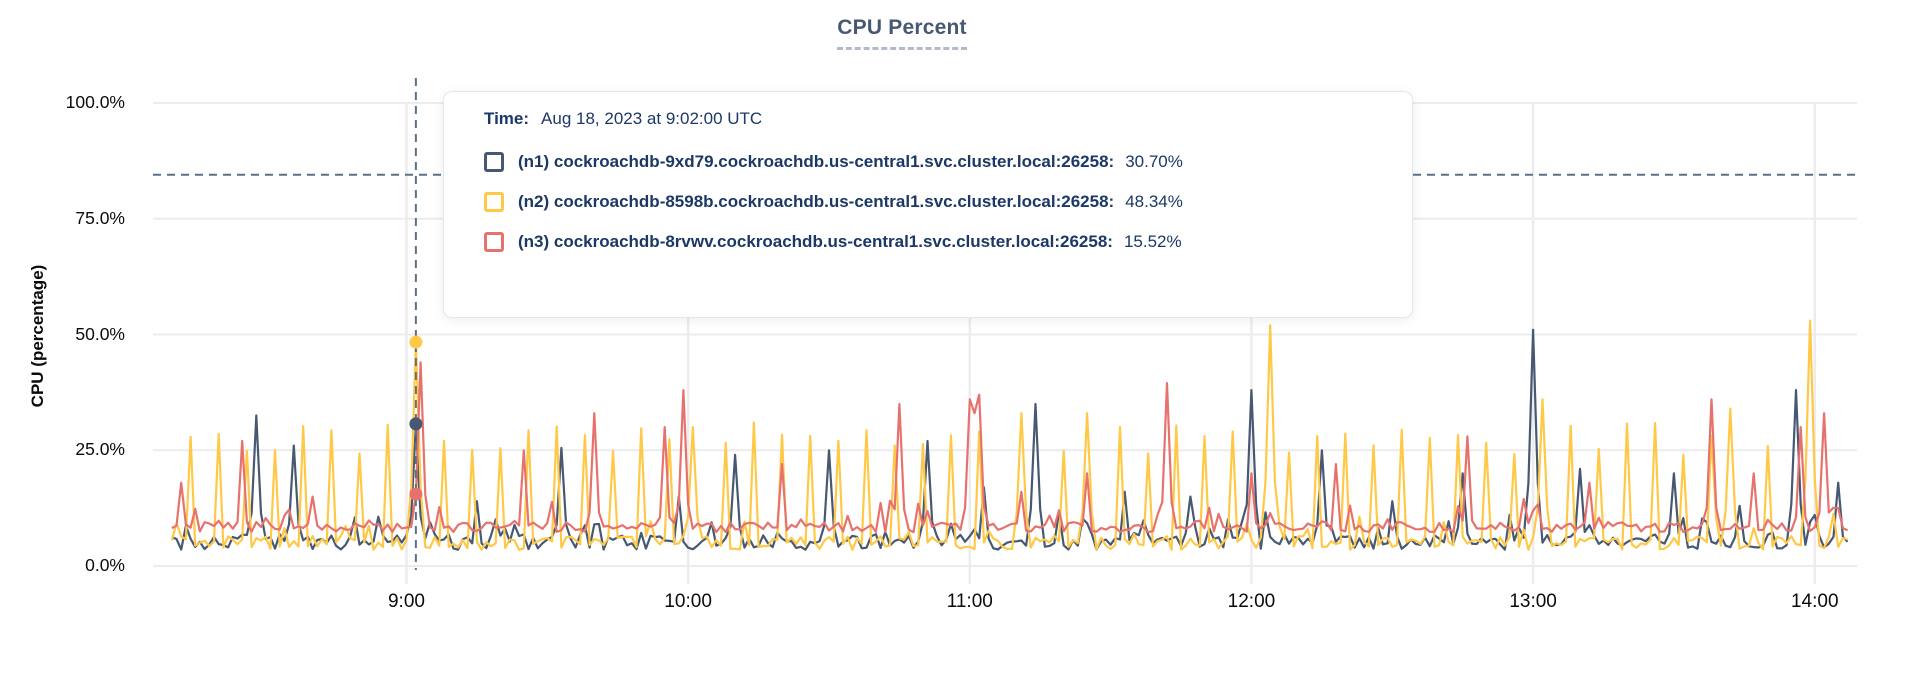 The height and width of the screenshot is (694, 1924). Describe the element at coordinates (652, 118) in the screenshot. I see `tooltip-time-value: Aug 18, 2023 at 9:02:00 UTC` at that location.